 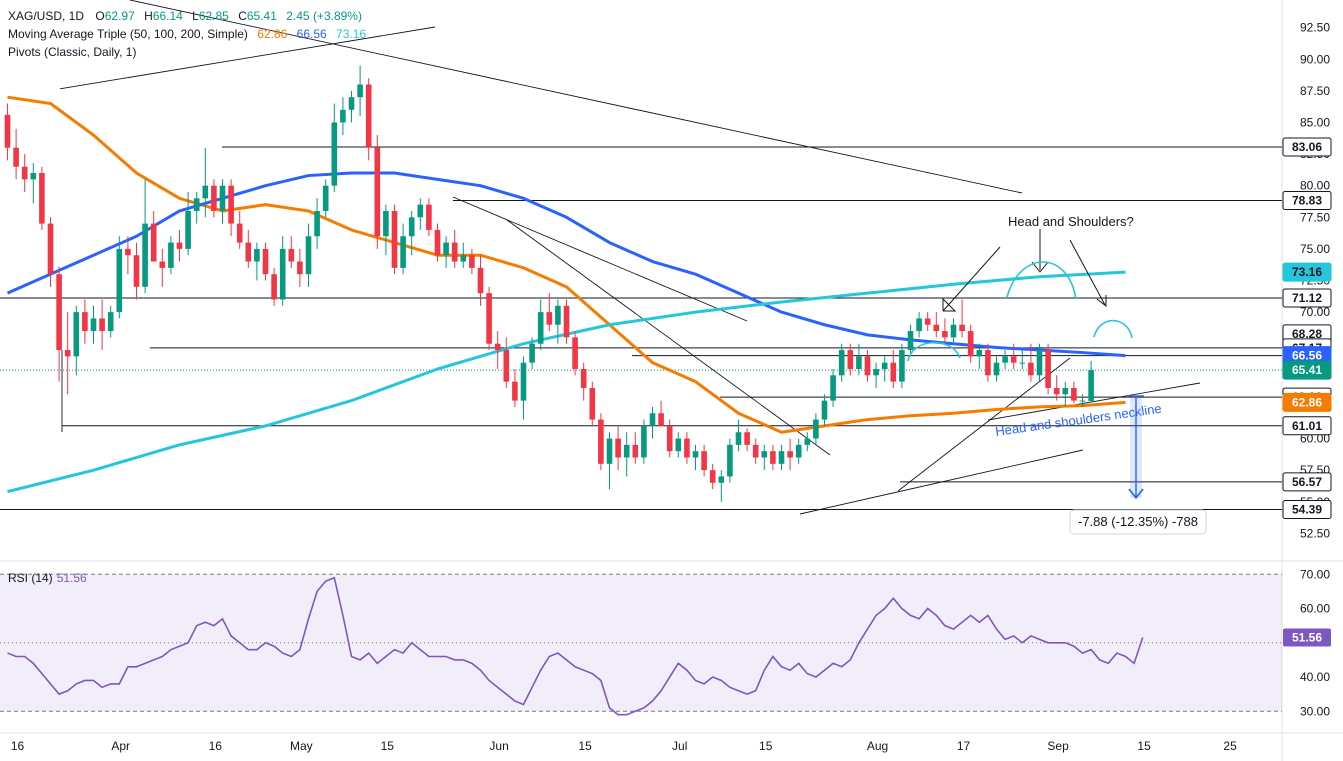 I want to click on measure-box-label-bg, so click(x=1138, y=522).